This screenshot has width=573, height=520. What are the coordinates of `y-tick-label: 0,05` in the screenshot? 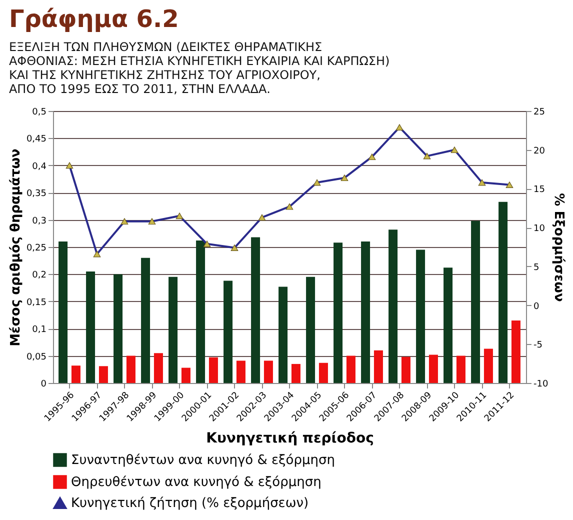 It's located at (36, 357).